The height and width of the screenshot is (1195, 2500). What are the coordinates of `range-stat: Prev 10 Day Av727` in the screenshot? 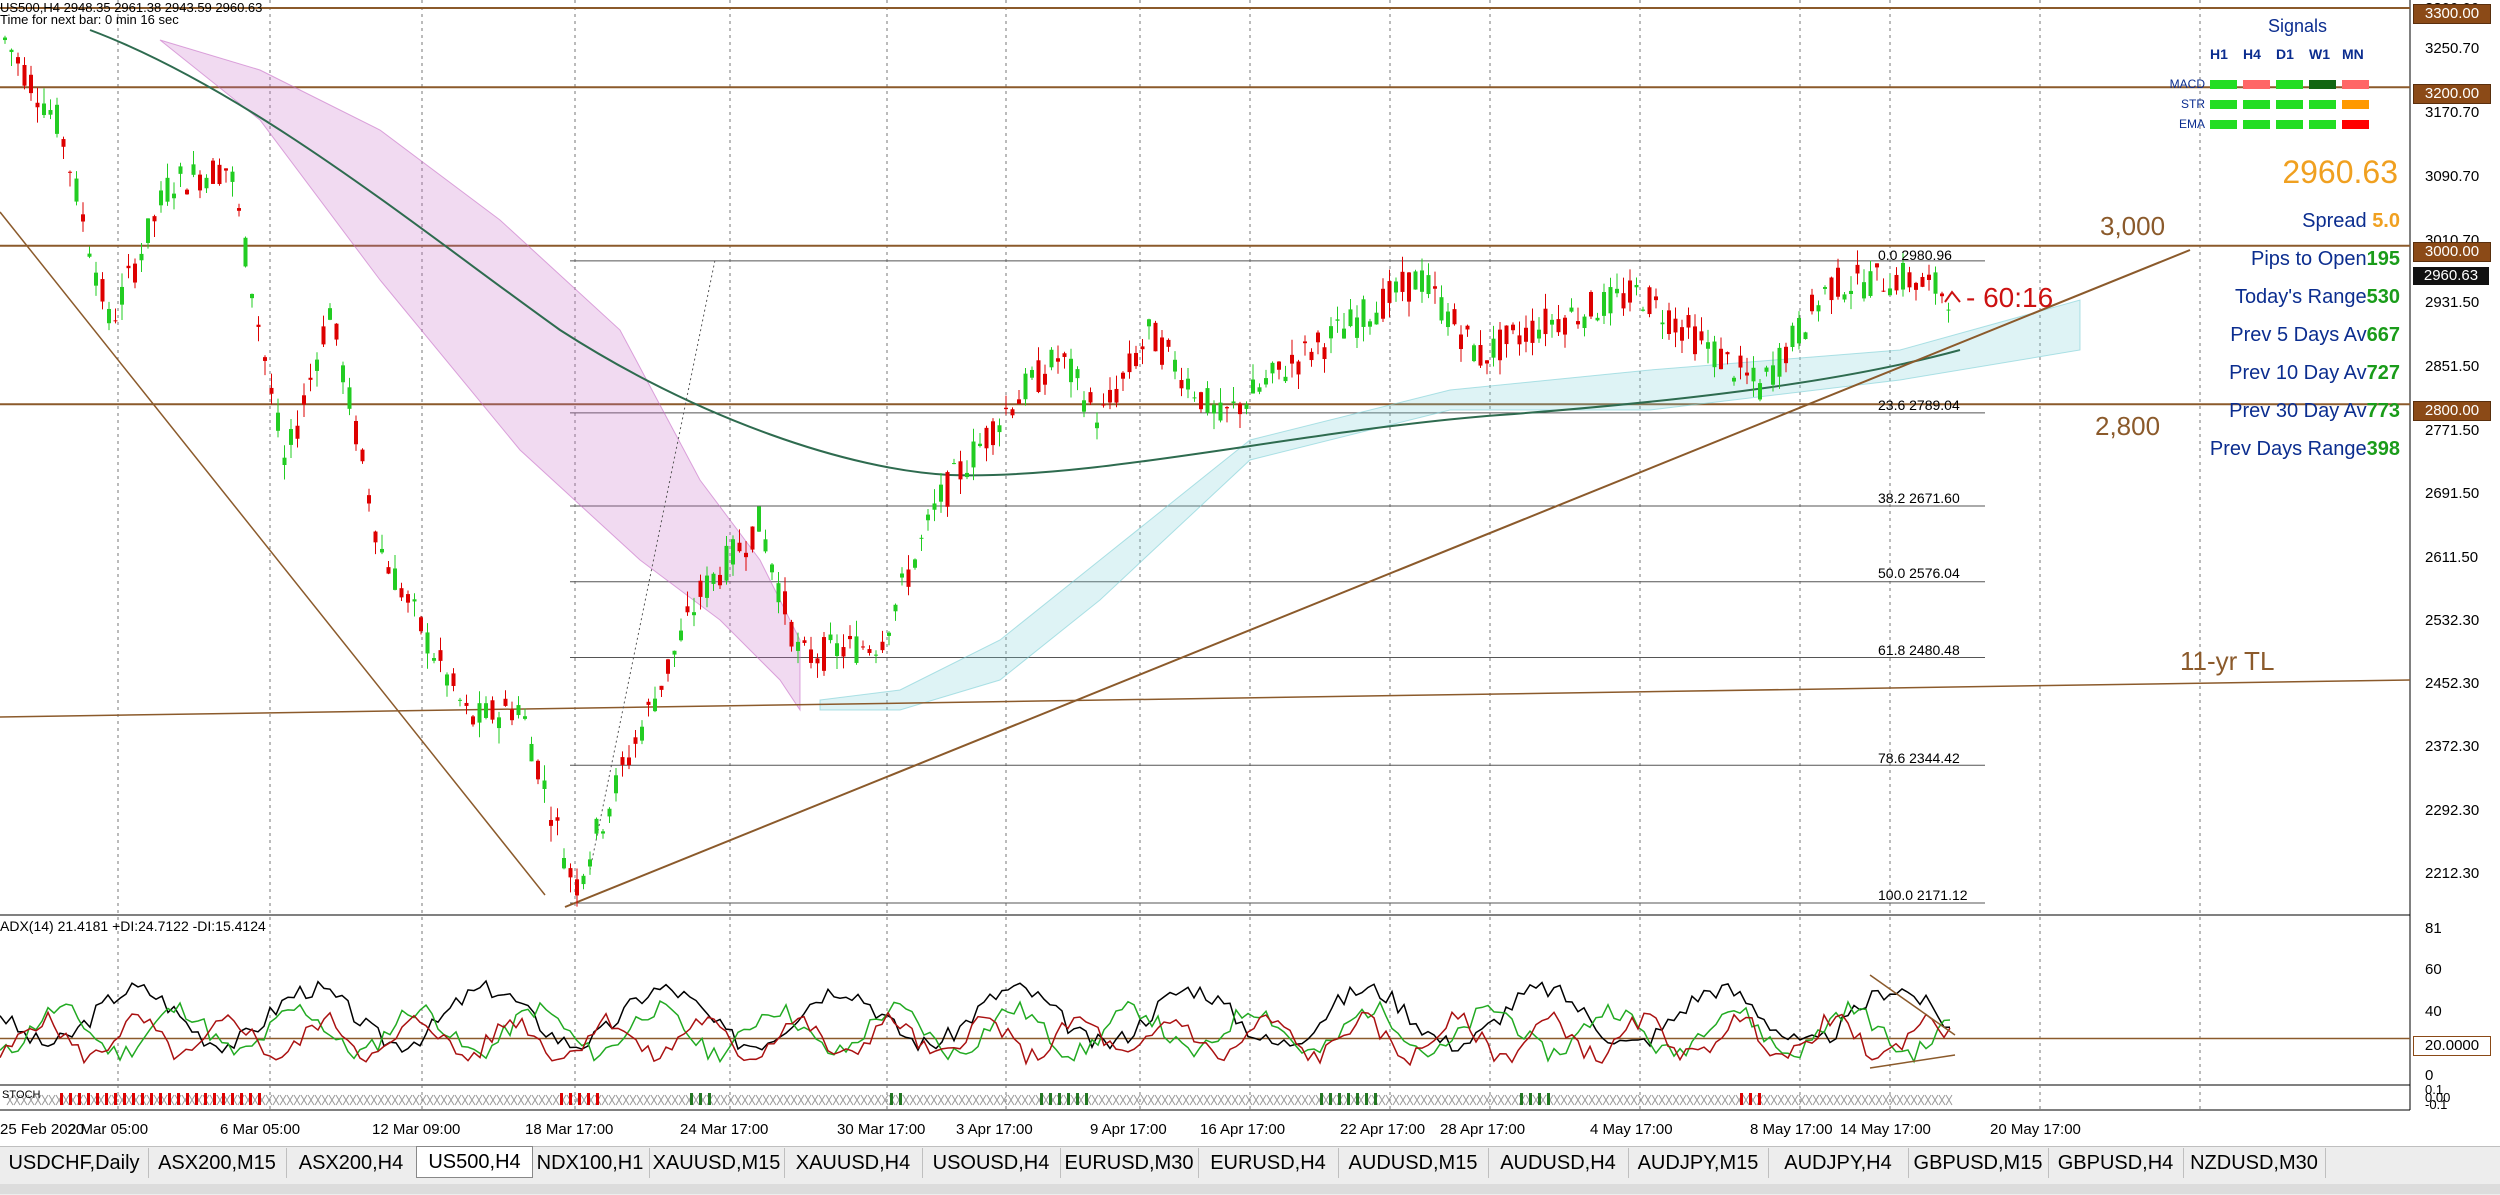 It's located at (2314, 373).